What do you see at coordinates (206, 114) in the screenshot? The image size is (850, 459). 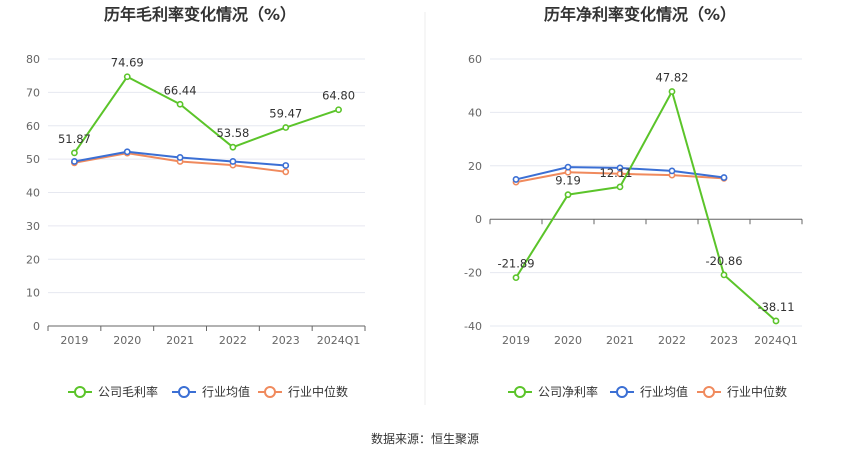 I see `series-line-company` at bounding box center [206, 114].